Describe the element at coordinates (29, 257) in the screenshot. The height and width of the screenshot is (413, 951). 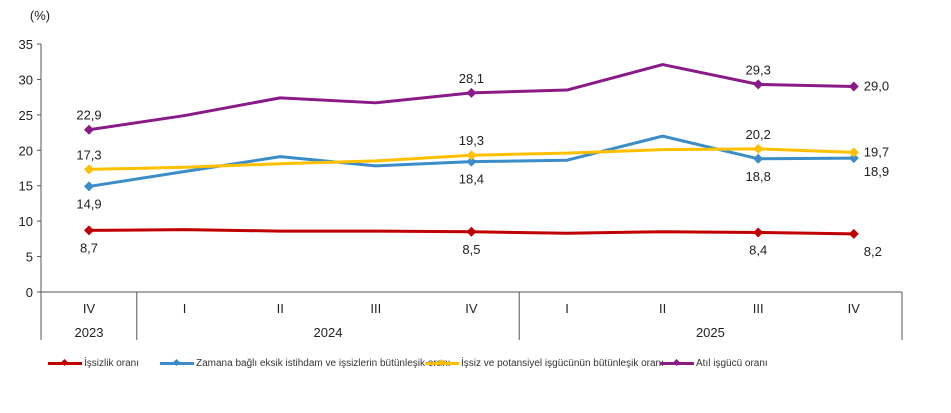
I see `y-tick-label: 5` at that location.